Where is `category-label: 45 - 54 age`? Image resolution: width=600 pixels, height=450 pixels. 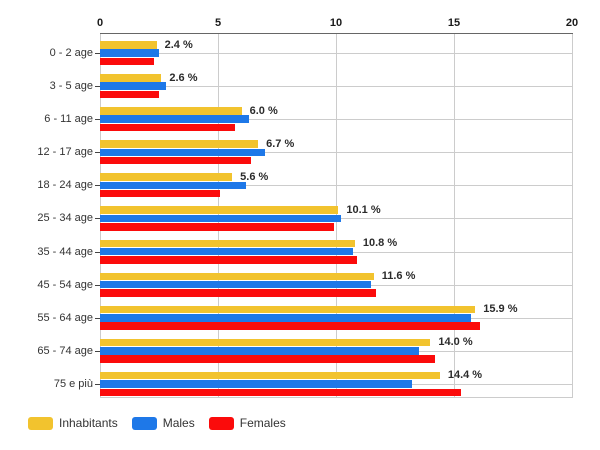
category-label: 45 - 54 age is located at coordinates (65, 284).